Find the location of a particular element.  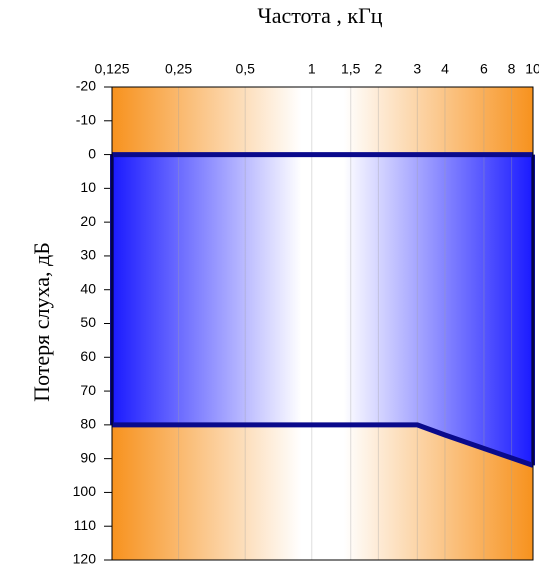

y-tick-label: 80 is located at coordinates (88, 424).